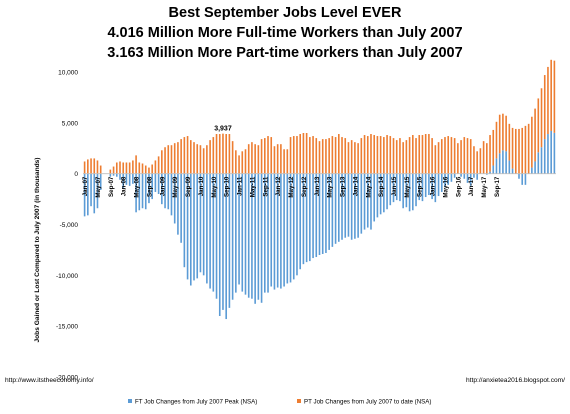  What do you see at coordinates (111, 186) in the screenshot?
I see `x-tick-label: Sep-07` at bounding box center [111, 186].